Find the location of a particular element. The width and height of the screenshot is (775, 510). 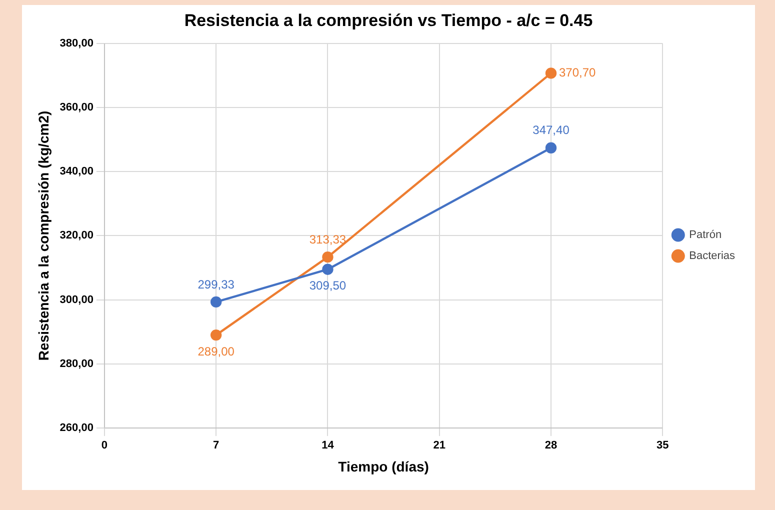

data-label: 299,33 is located at coordinates (216, 284).